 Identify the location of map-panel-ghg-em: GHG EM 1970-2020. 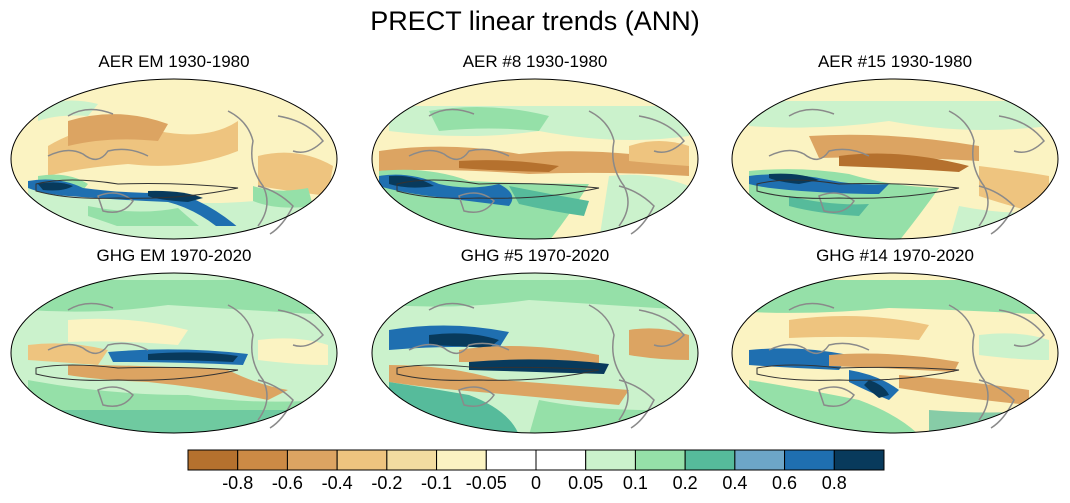
(174, 340).